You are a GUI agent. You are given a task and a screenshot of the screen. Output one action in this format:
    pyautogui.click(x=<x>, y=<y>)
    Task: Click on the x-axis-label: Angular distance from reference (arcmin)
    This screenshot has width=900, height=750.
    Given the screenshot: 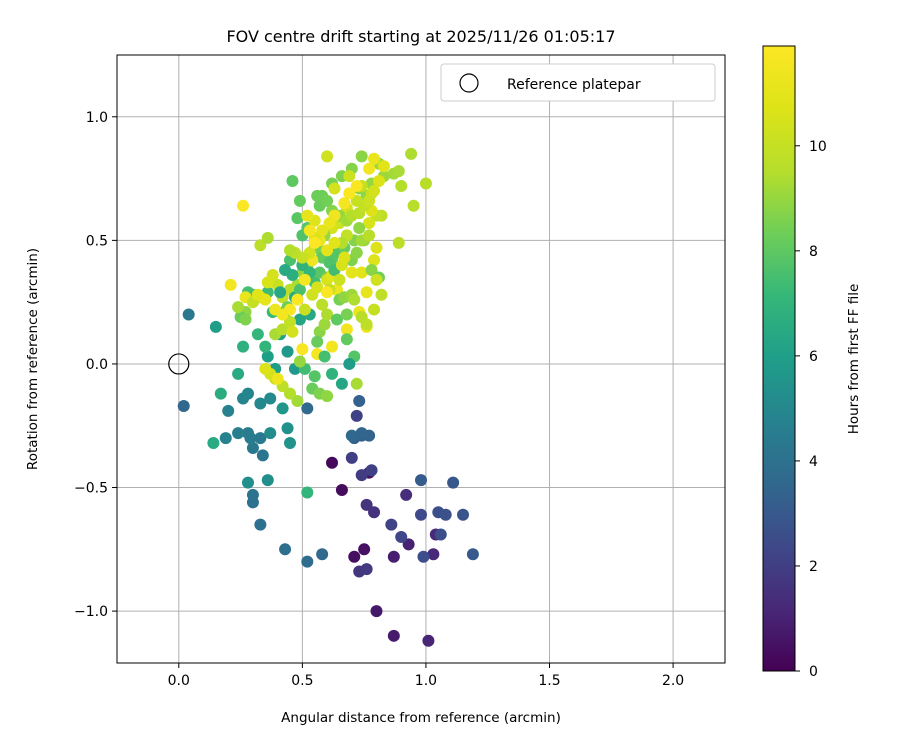 What is the action you would take?
    pyautogui.click(x=421, y=718)
    